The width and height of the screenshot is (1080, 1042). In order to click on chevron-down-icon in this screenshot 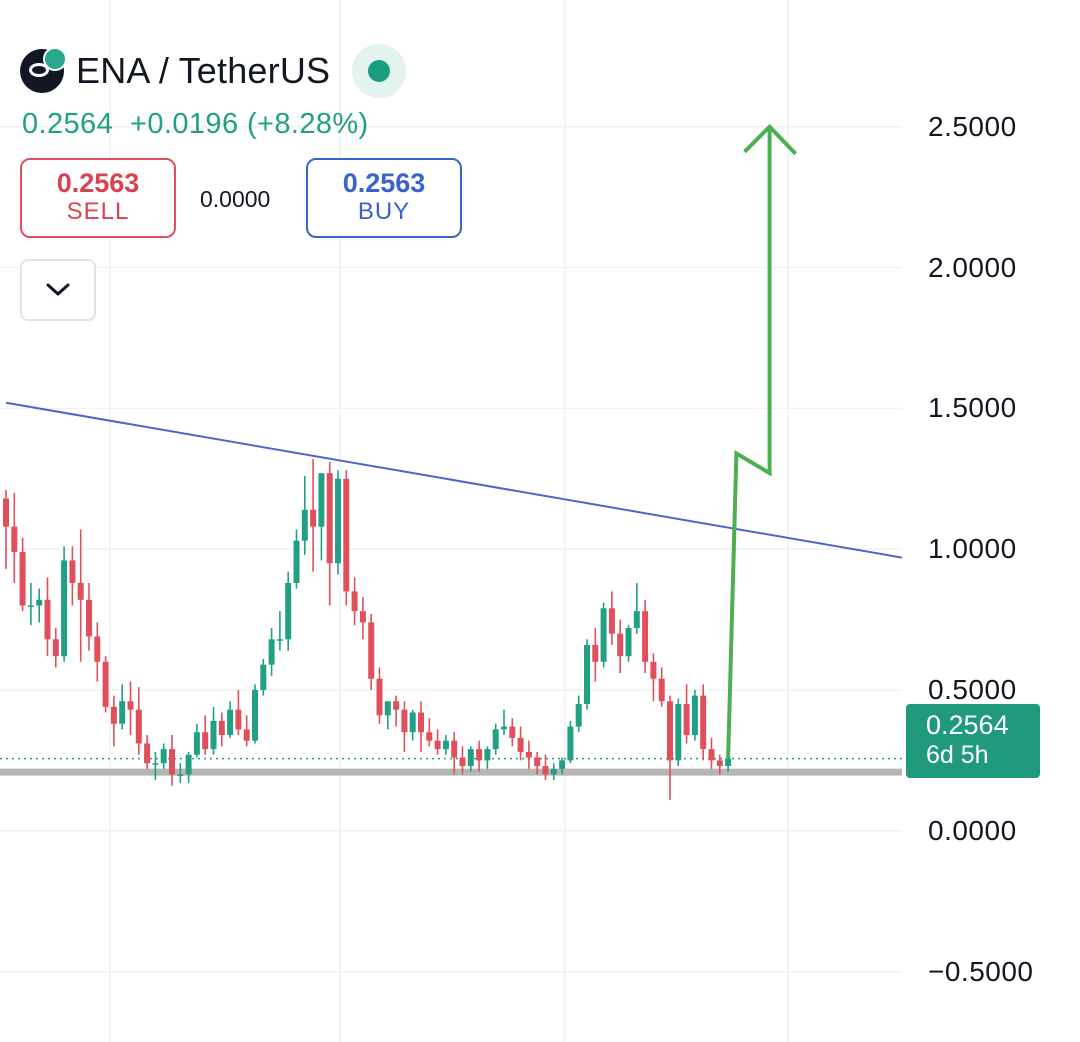, I will do `click(58, 289)`.